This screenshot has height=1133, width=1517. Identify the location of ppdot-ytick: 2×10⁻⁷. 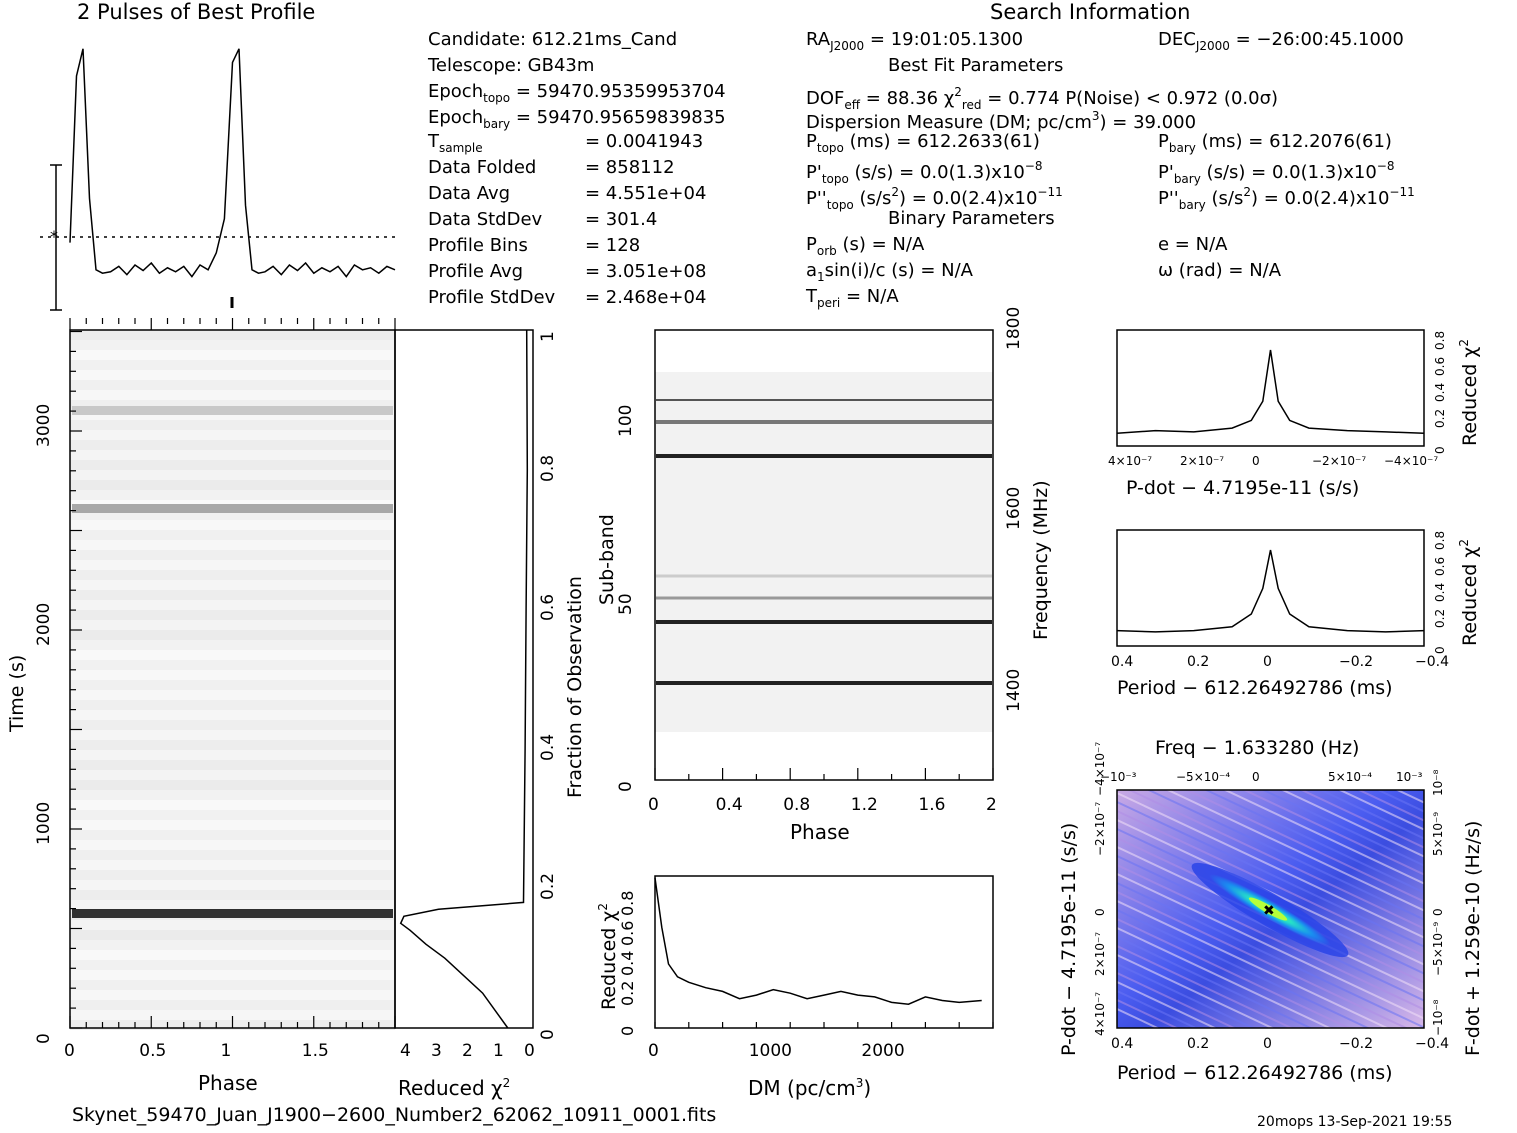
(1100, 953).